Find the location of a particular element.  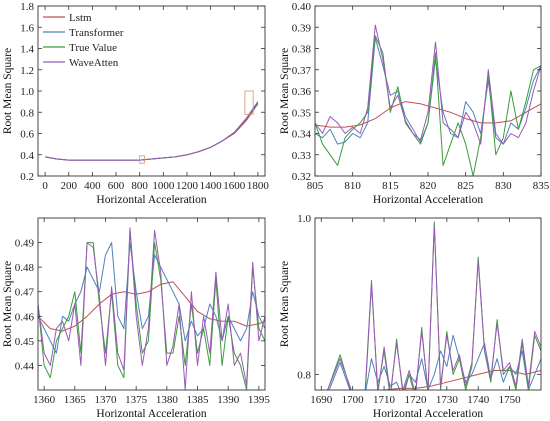

x-tick-label: 200 is located at coordinates (68, 186).